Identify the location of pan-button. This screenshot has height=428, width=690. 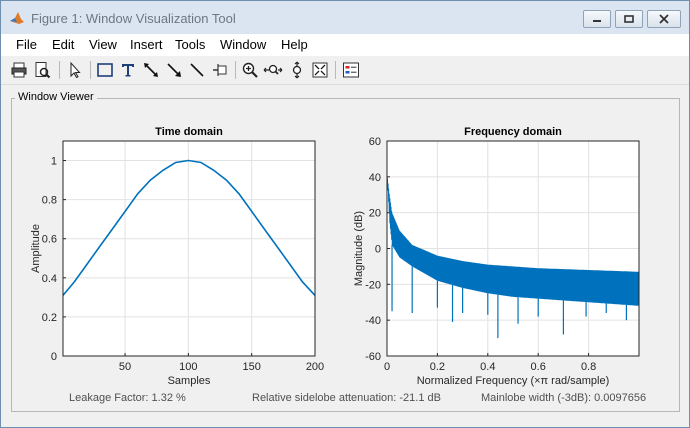
(273, 70).